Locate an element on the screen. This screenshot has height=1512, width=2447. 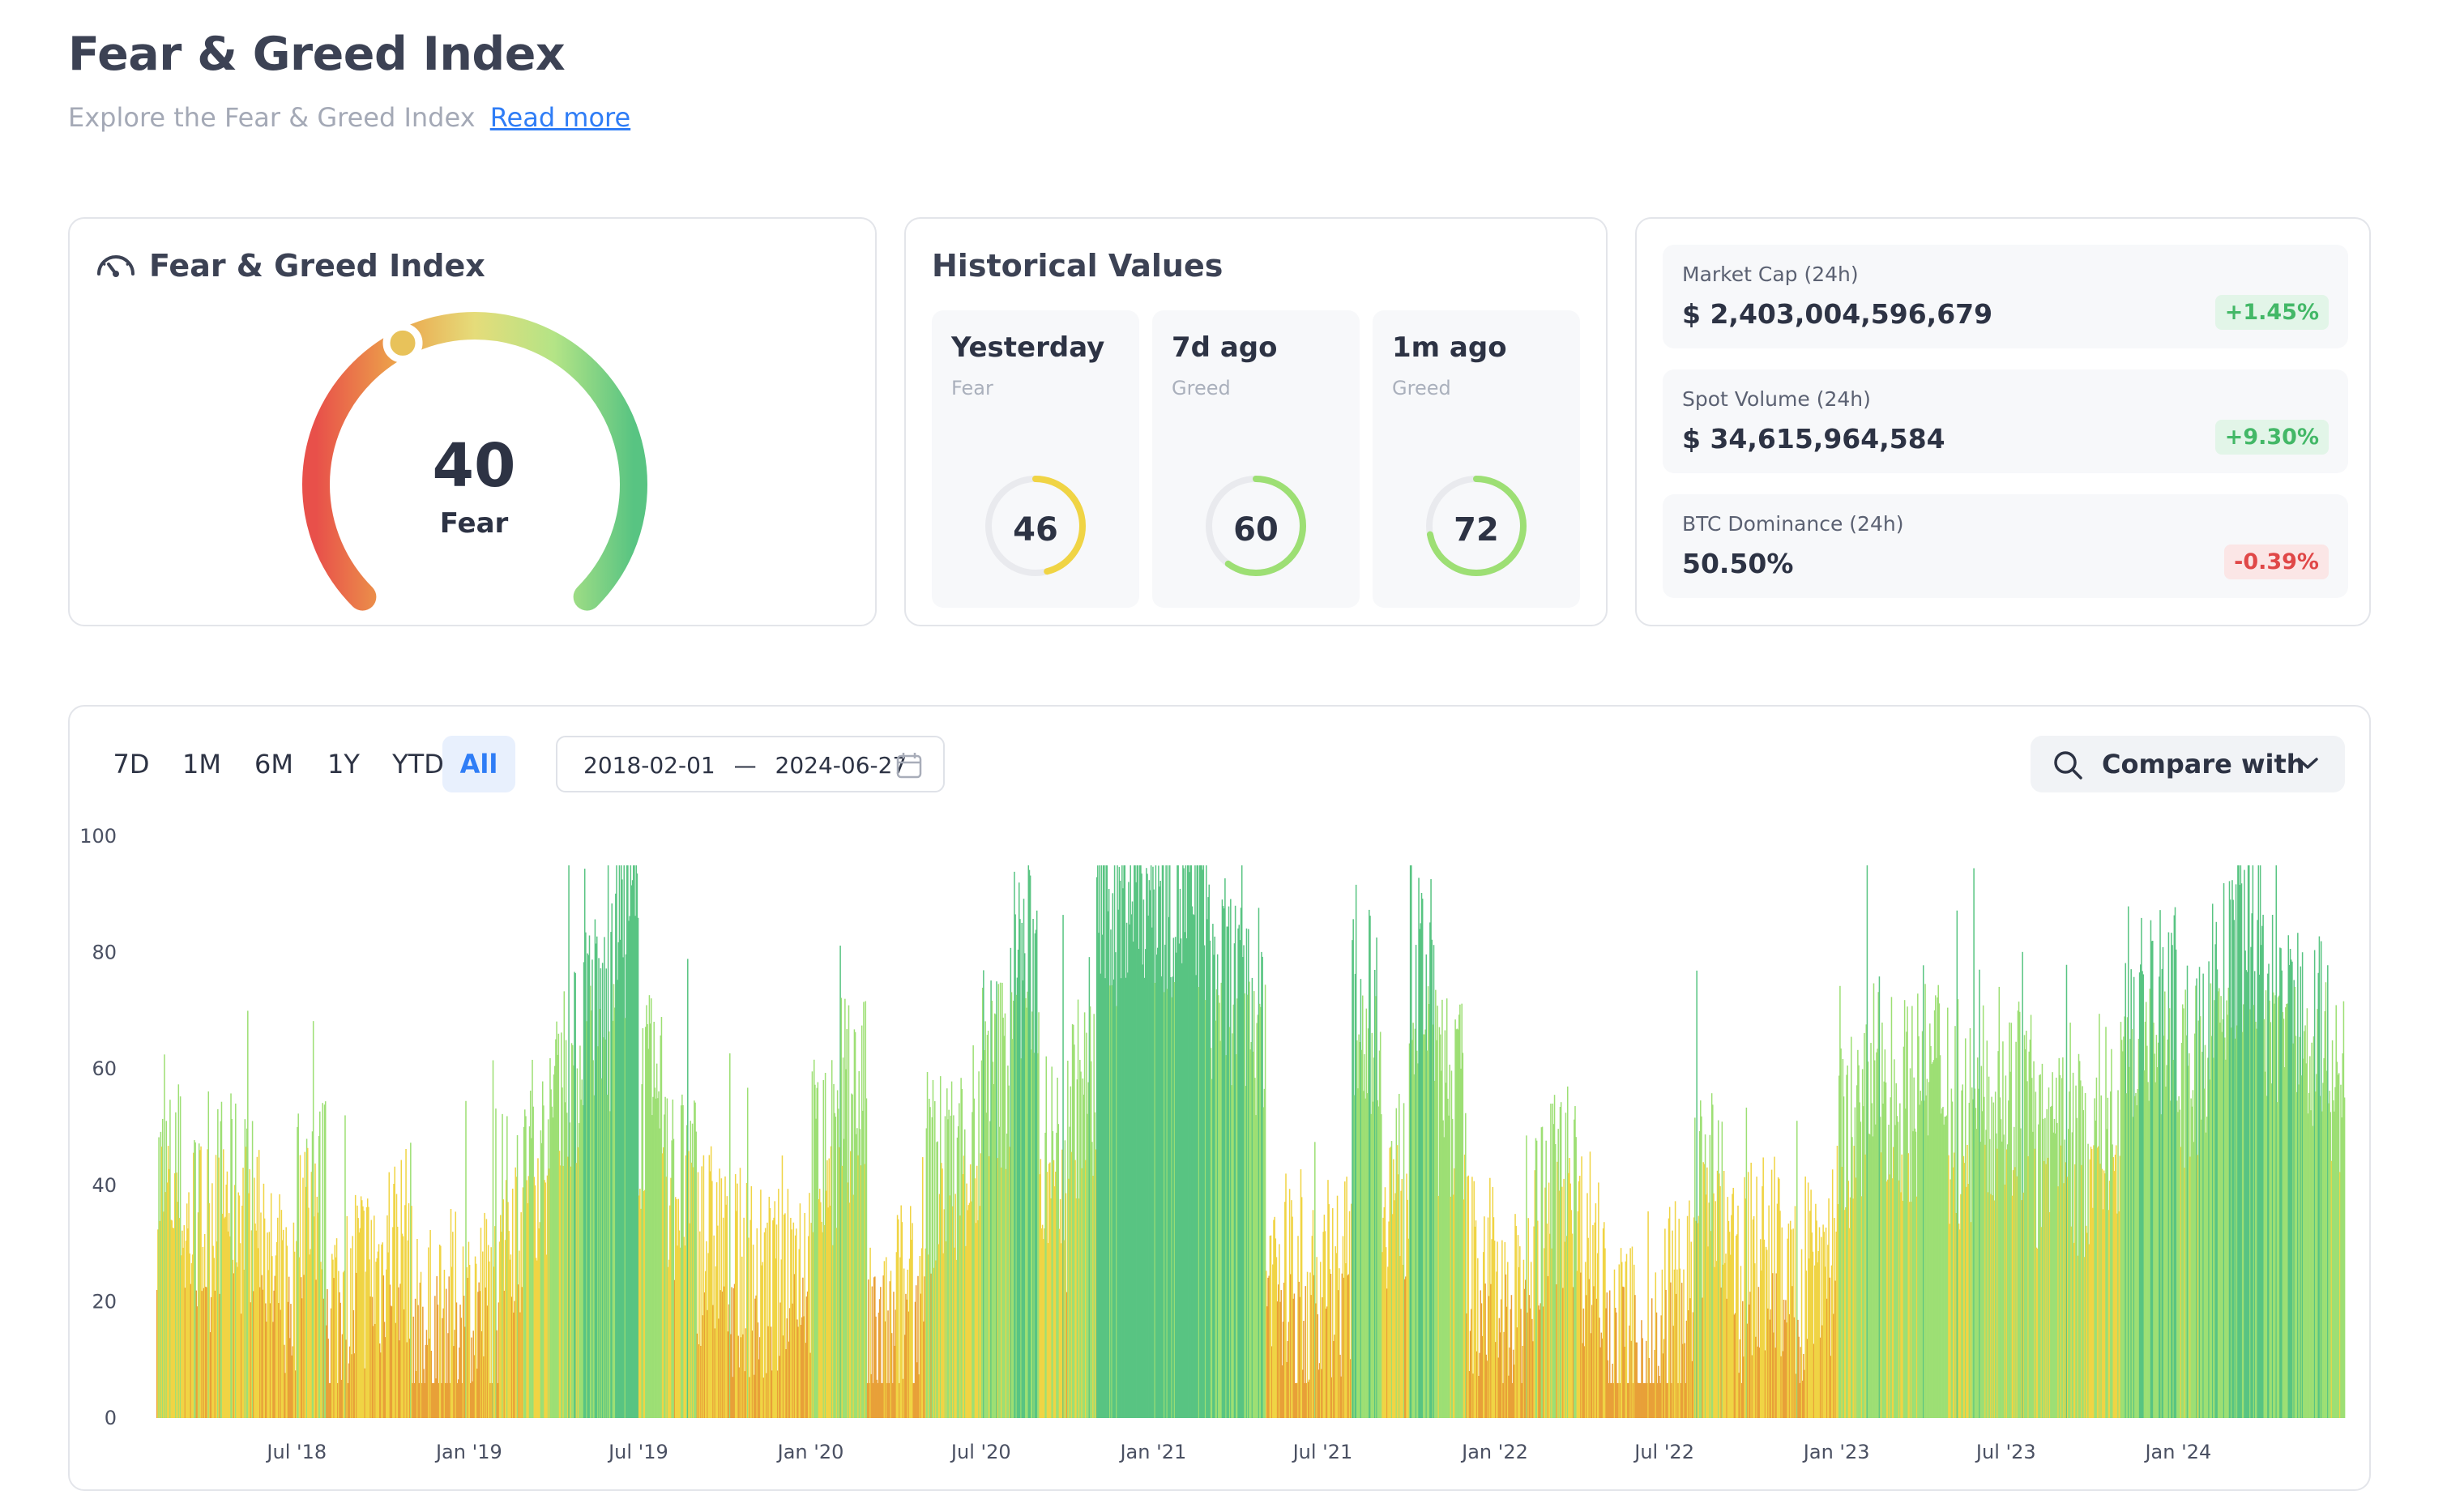
range-button-ytd: YTD is located at coordinates (418, 764).